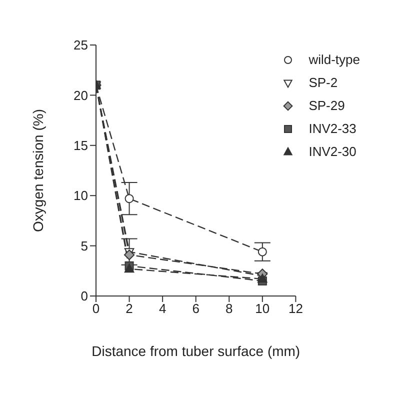 This screenshot has width=413, height=404. What do you see at coordinates (332, 151) in the screenshot?
I see `legend-label: INV2-30` at bounding box center [332, 151].